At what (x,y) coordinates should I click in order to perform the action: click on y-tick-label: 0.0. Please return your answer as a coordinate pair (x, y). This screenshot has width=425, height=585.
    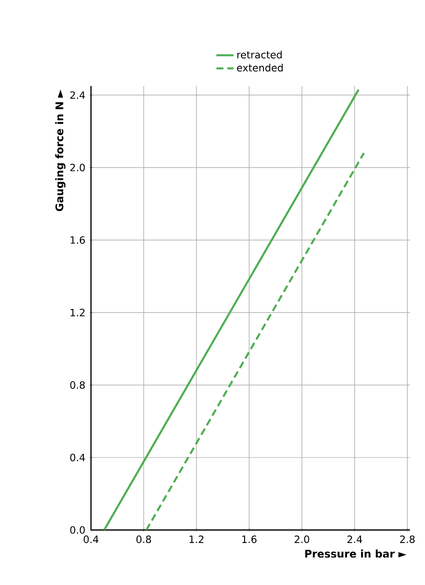
    Looking at the image, I should click on (77, 530).